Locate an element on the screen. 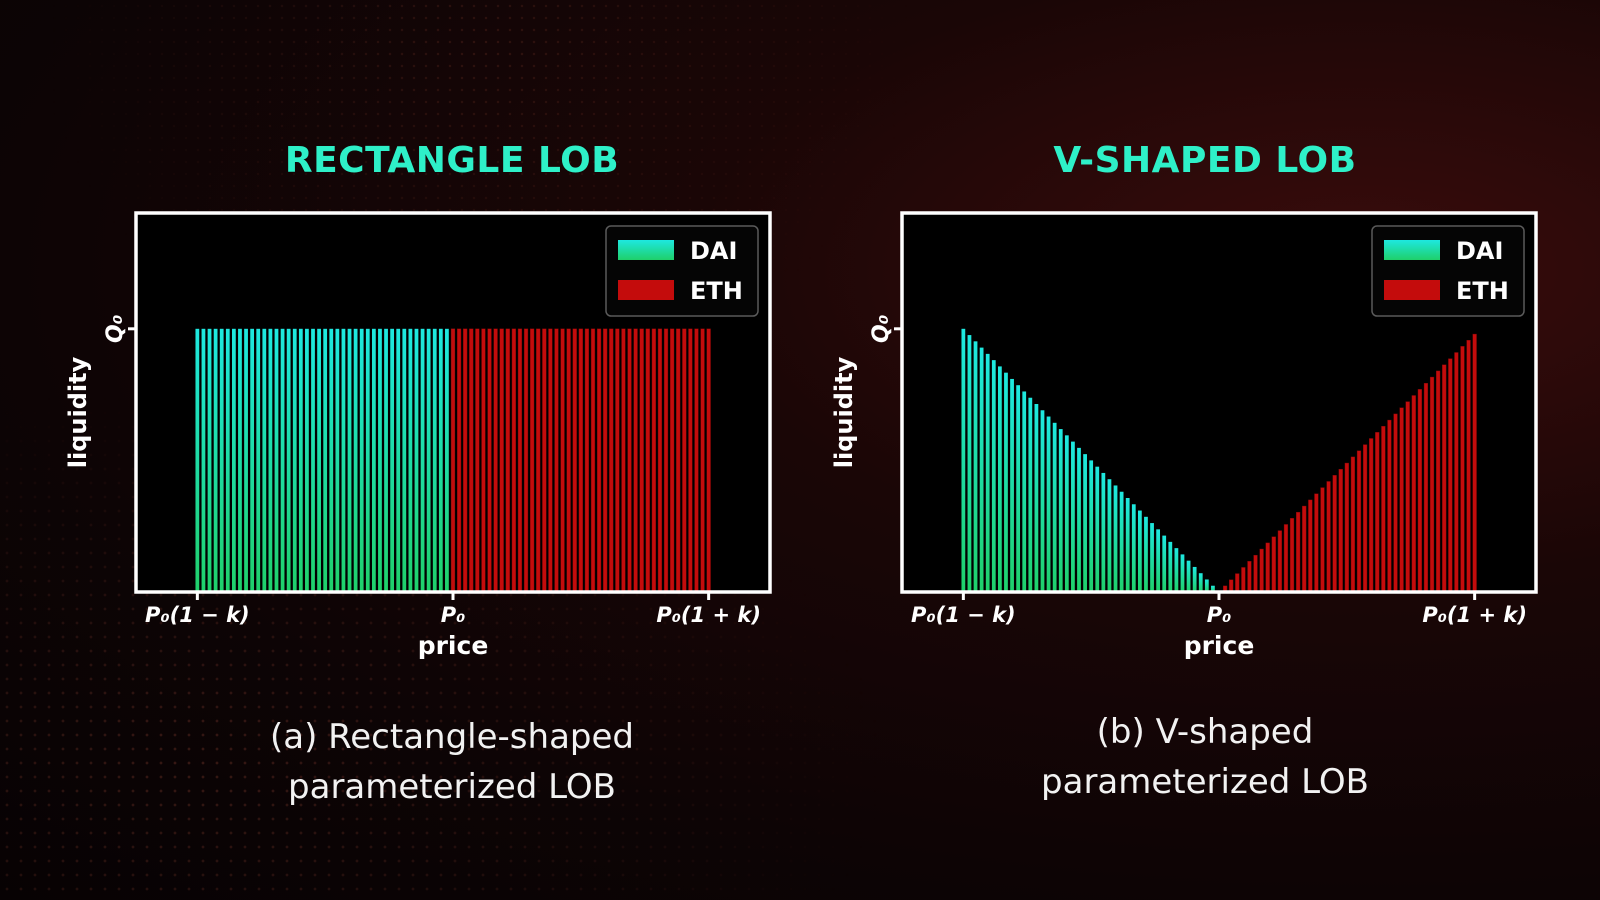 This screenshot has width=1600, height=900. dai-legend-swatch is located at coordinates (646, 250).